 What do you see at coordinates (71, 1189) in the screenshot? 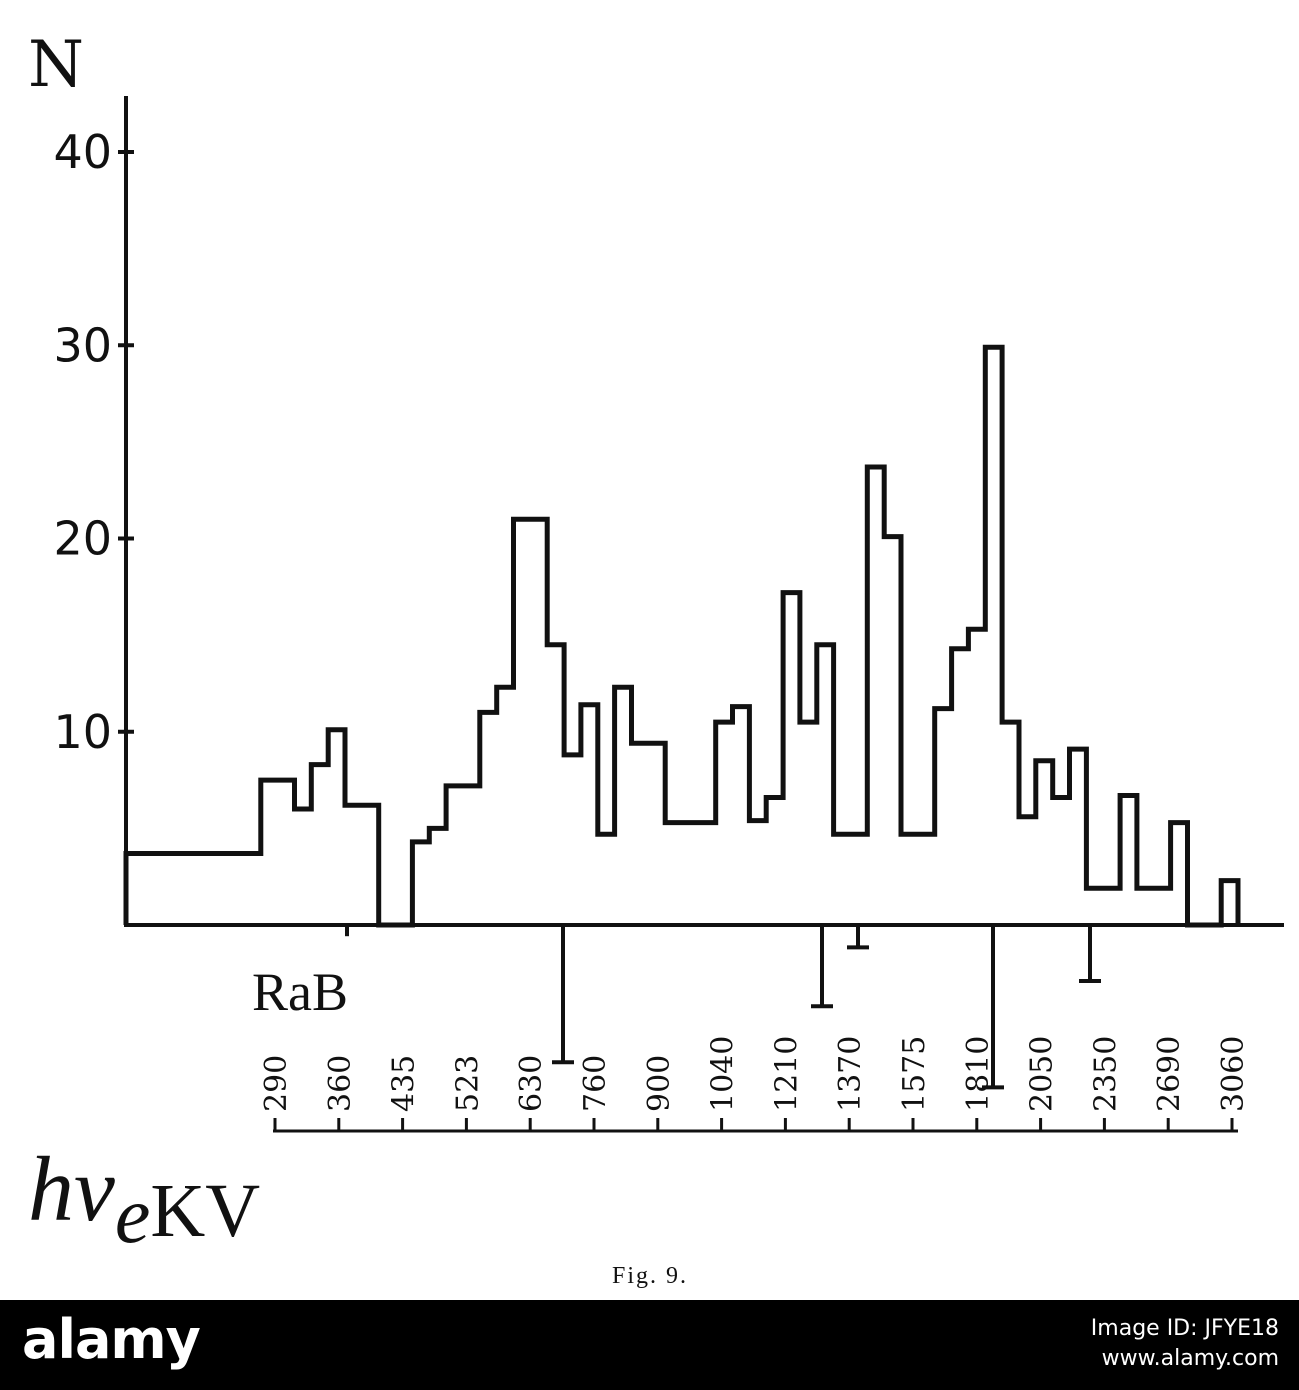
I see `x-axis-label-main: hv` at bounding box center [71, 1189].